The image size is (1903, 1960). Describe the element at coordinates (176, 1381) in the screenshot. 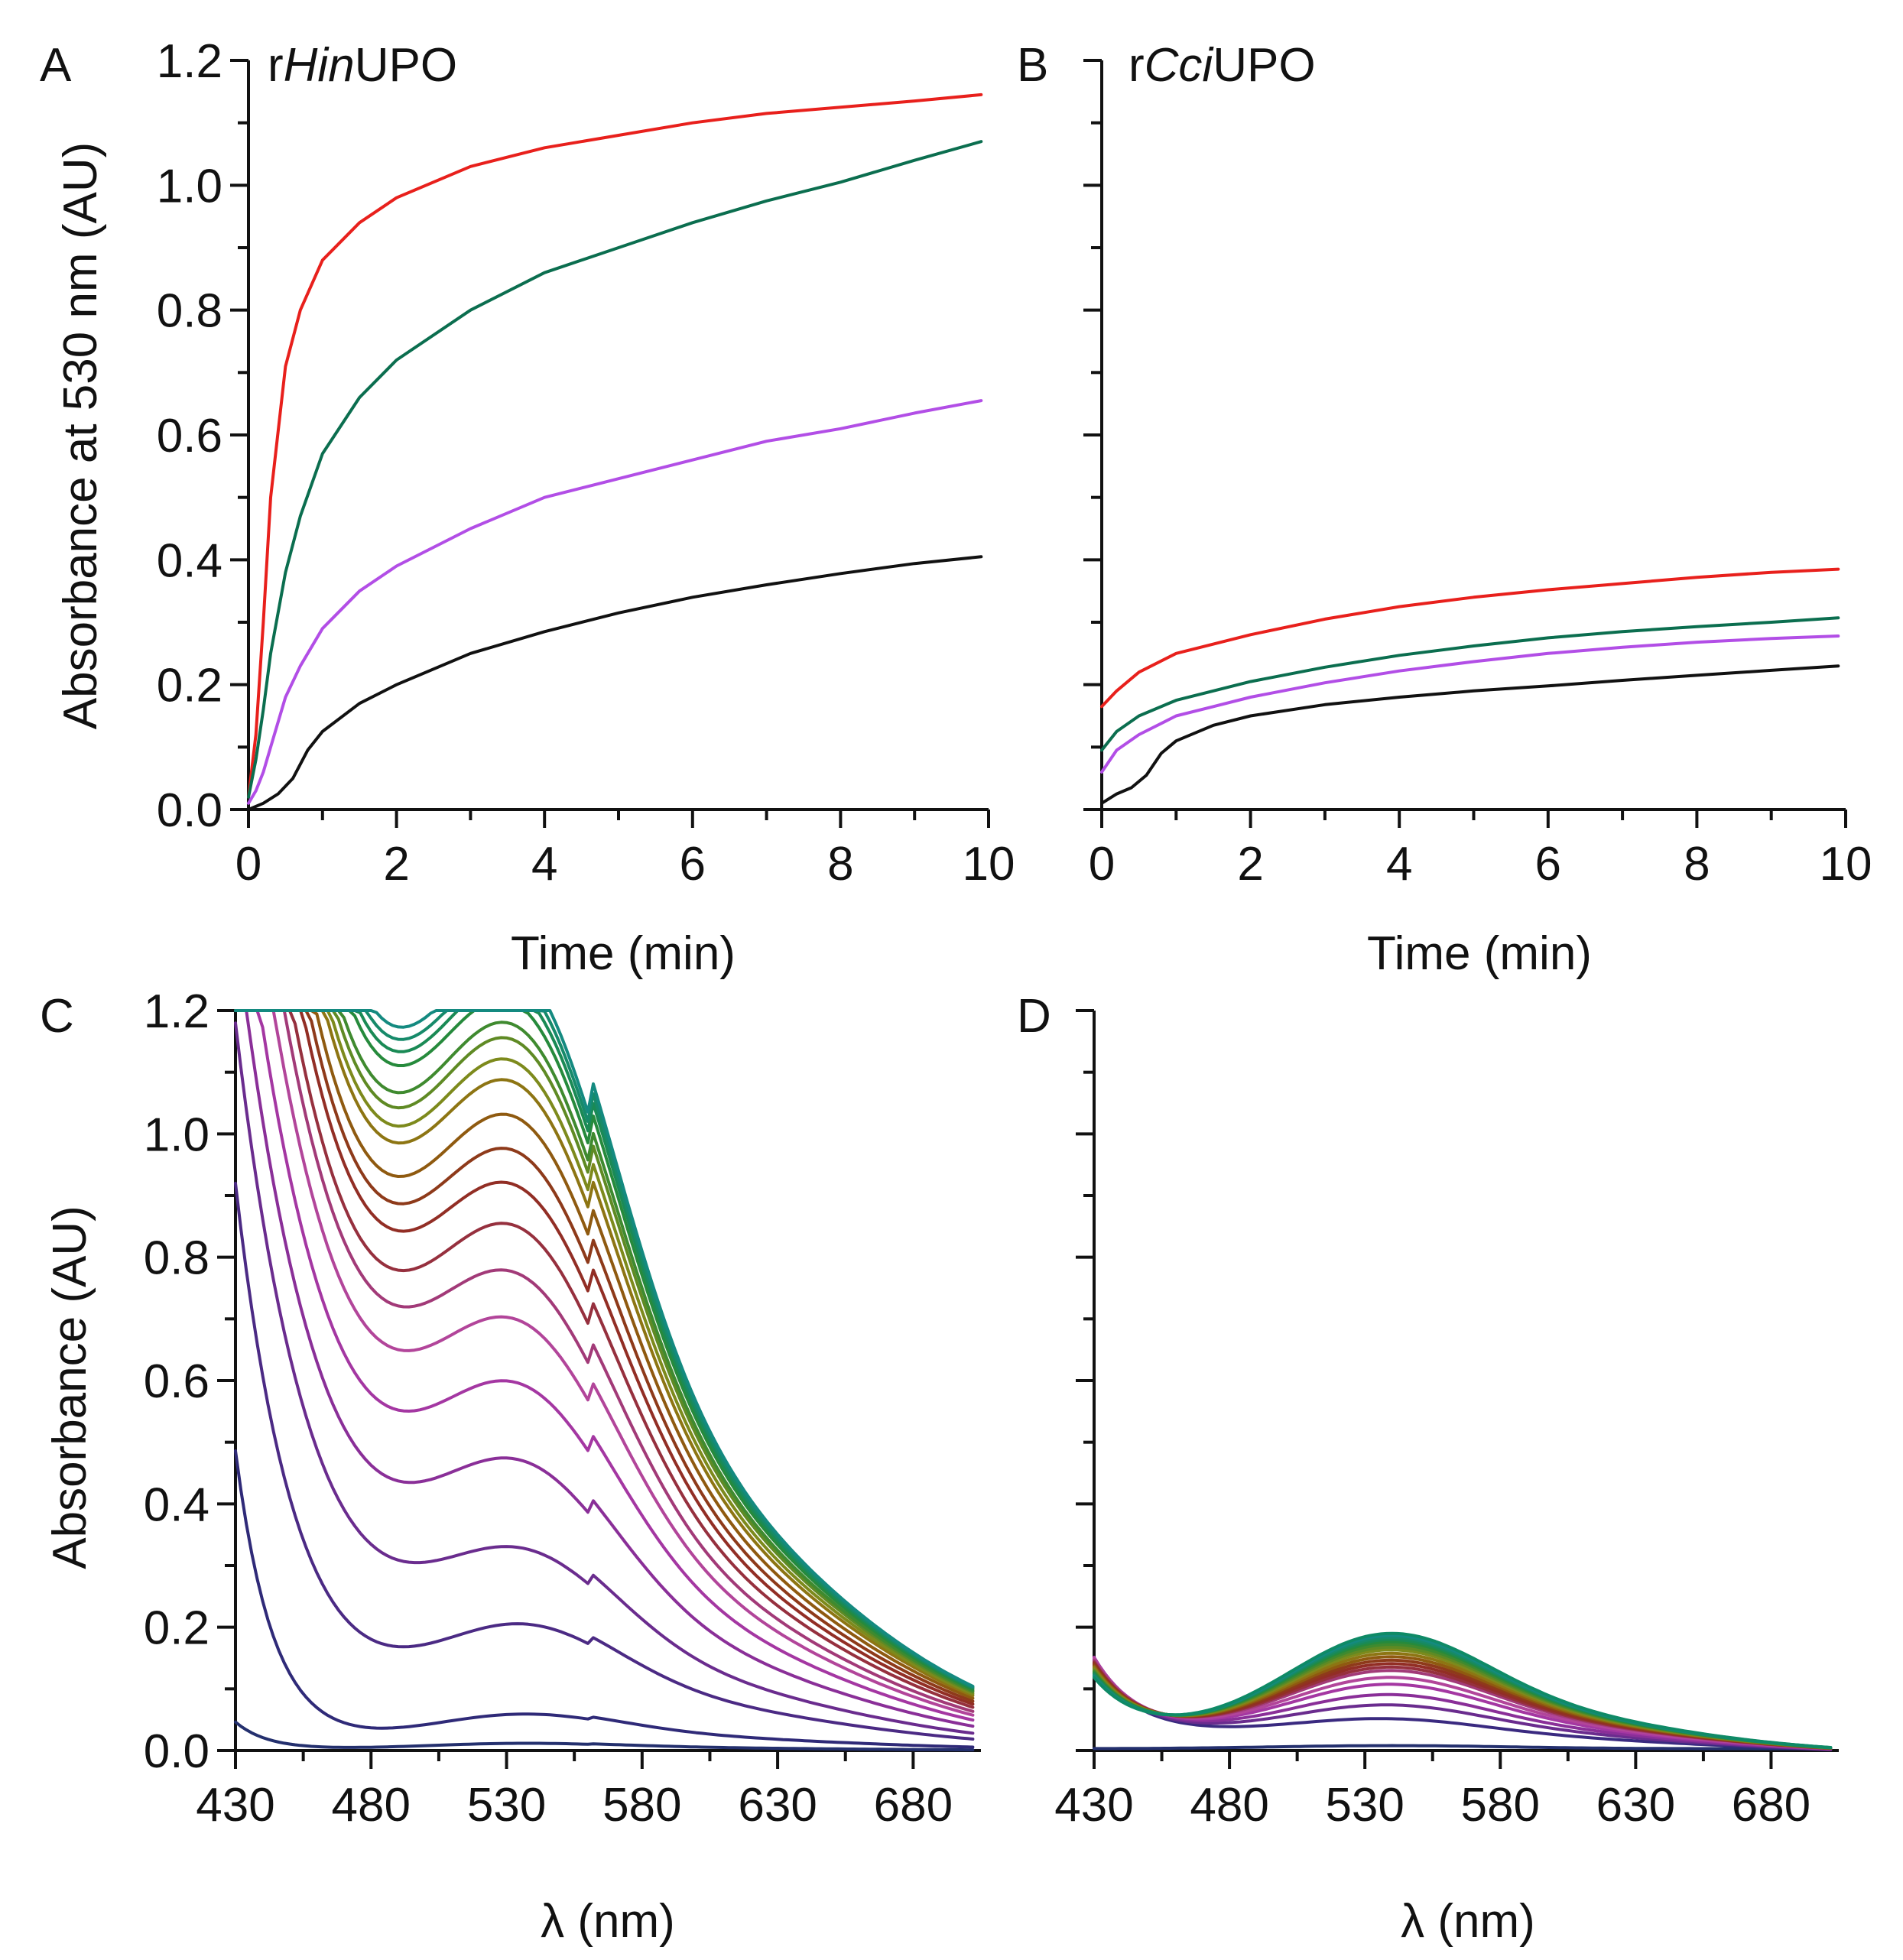

I see `panel-c-y-tick-label: 0.6` at that location.